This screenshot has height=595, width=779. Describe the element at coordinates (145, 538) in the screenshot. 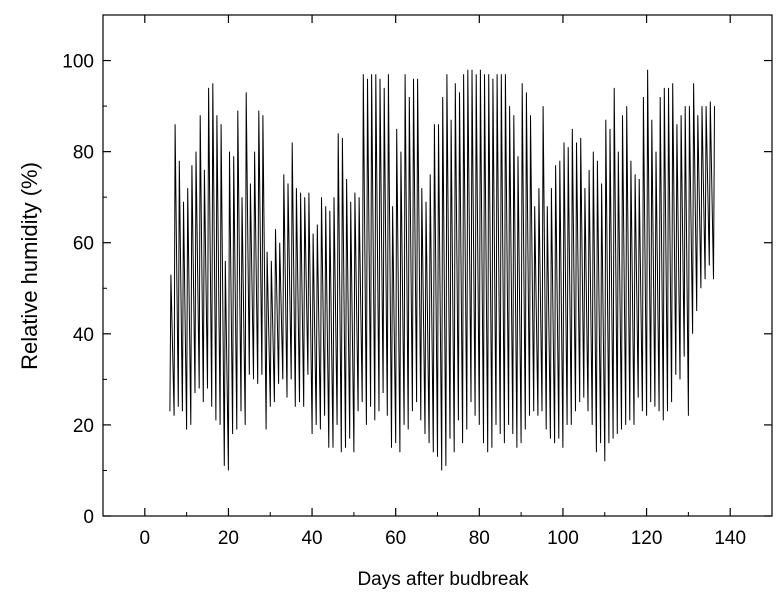

I see `x-tick-label: 0` at that location.